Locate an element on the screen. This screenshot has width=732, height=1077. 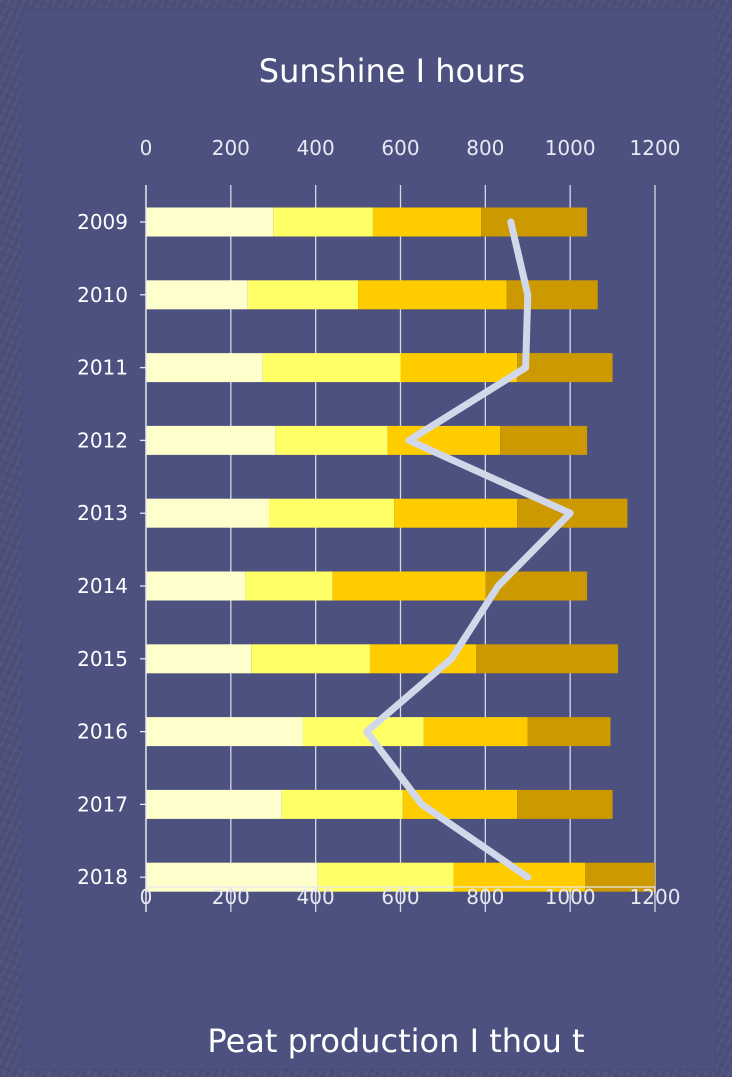
category-label: 2016 is located at coordinates (102, 732).